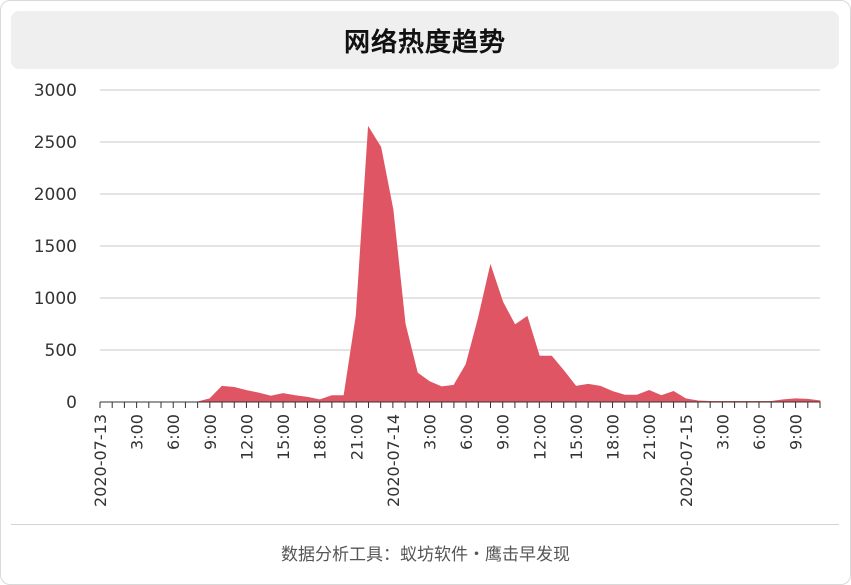 The image size is (851, 585). I want to click on footer-credit: 数据分析工具：蚁坊软件・鹰击早发现, so click(425, 555).